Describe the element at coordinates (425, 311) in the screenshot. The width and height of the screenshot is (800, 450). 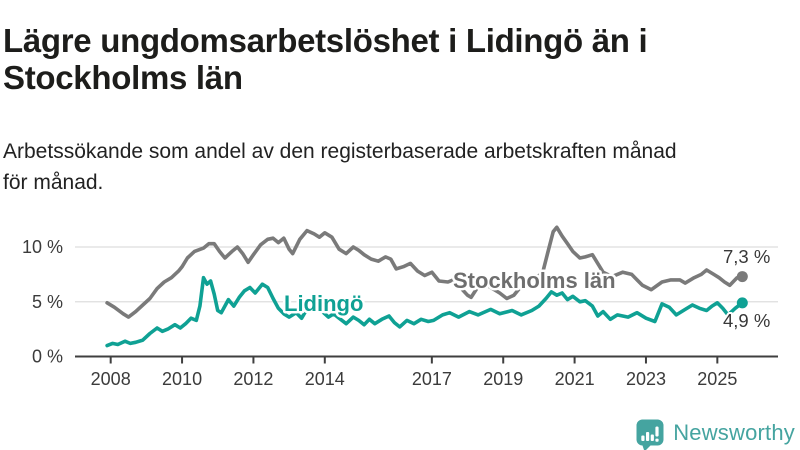
I see `series-line-liding-` at that location.